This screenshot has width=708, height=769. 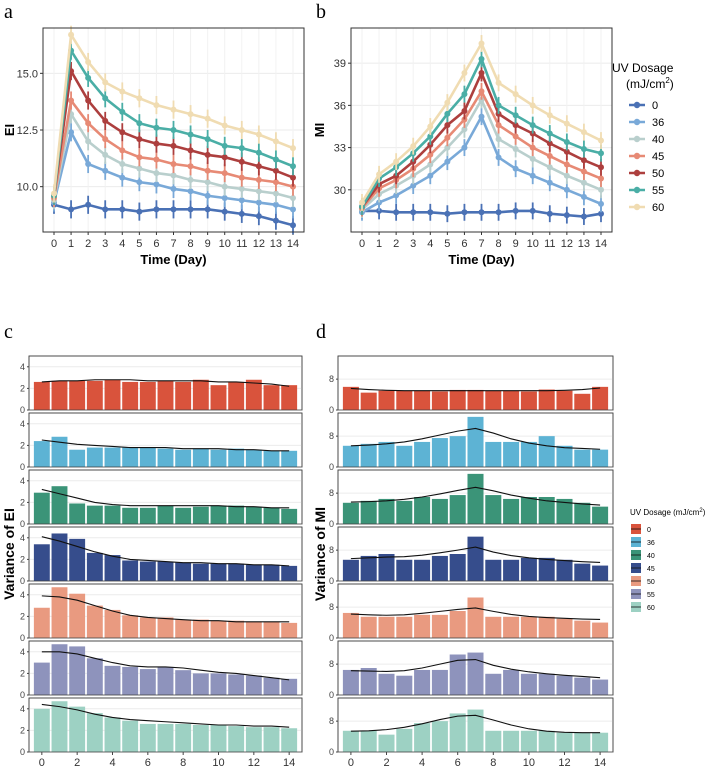 What do you see at coordinates (319, 130) in the screenshot?
I see `y-axis-label: MI` at bounding box center [319, 130].